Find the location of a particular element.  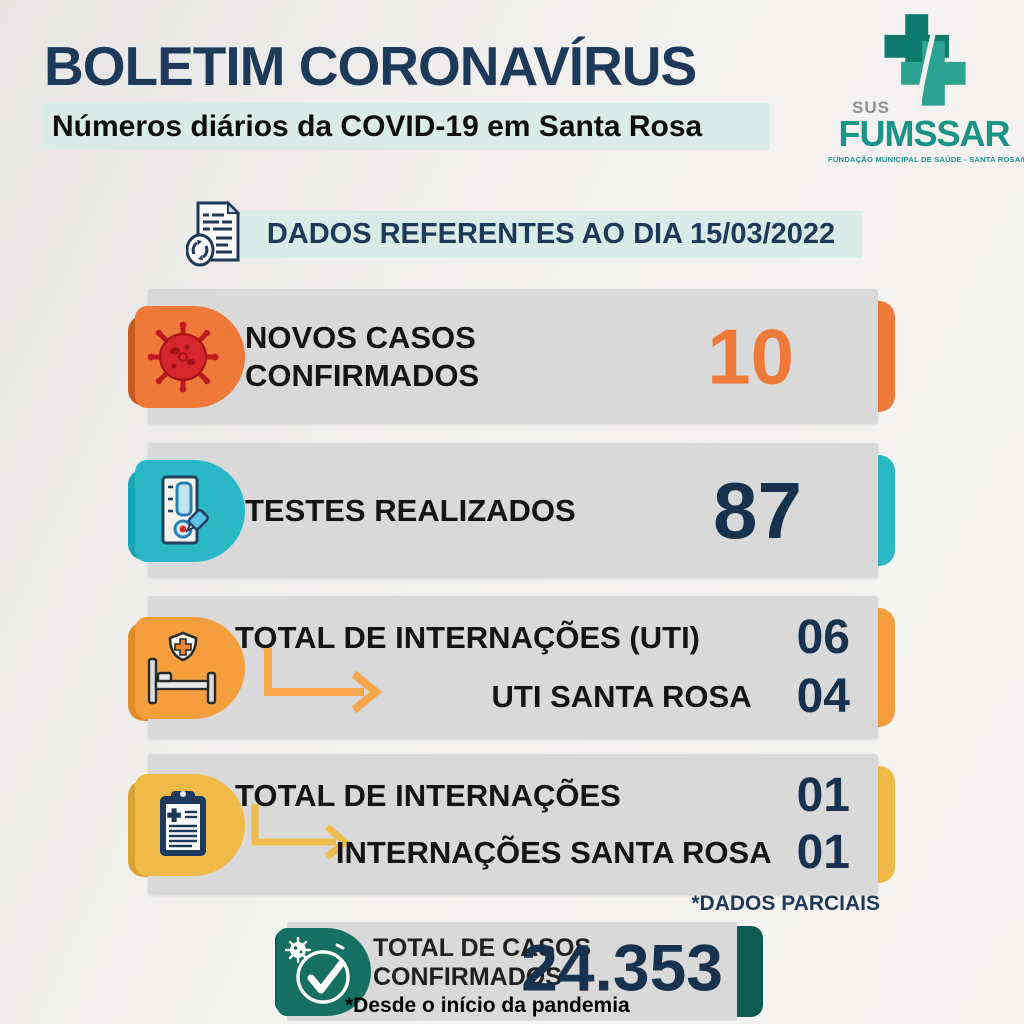

coronavirus-icon is located at coordinates (183, 356).